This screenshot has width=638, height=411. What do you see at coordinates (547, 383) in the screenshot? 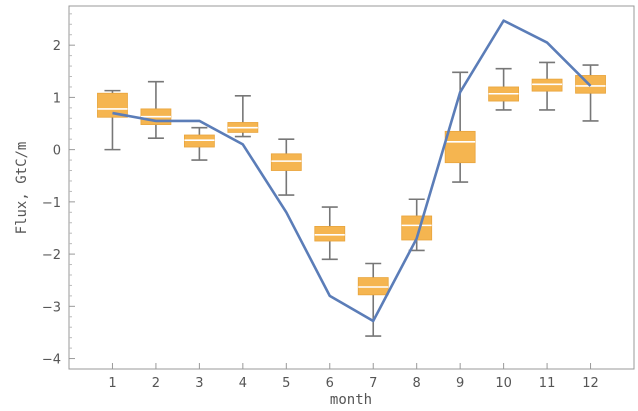
I see `x-tick-label: 11` at bounding box center [547, 383].